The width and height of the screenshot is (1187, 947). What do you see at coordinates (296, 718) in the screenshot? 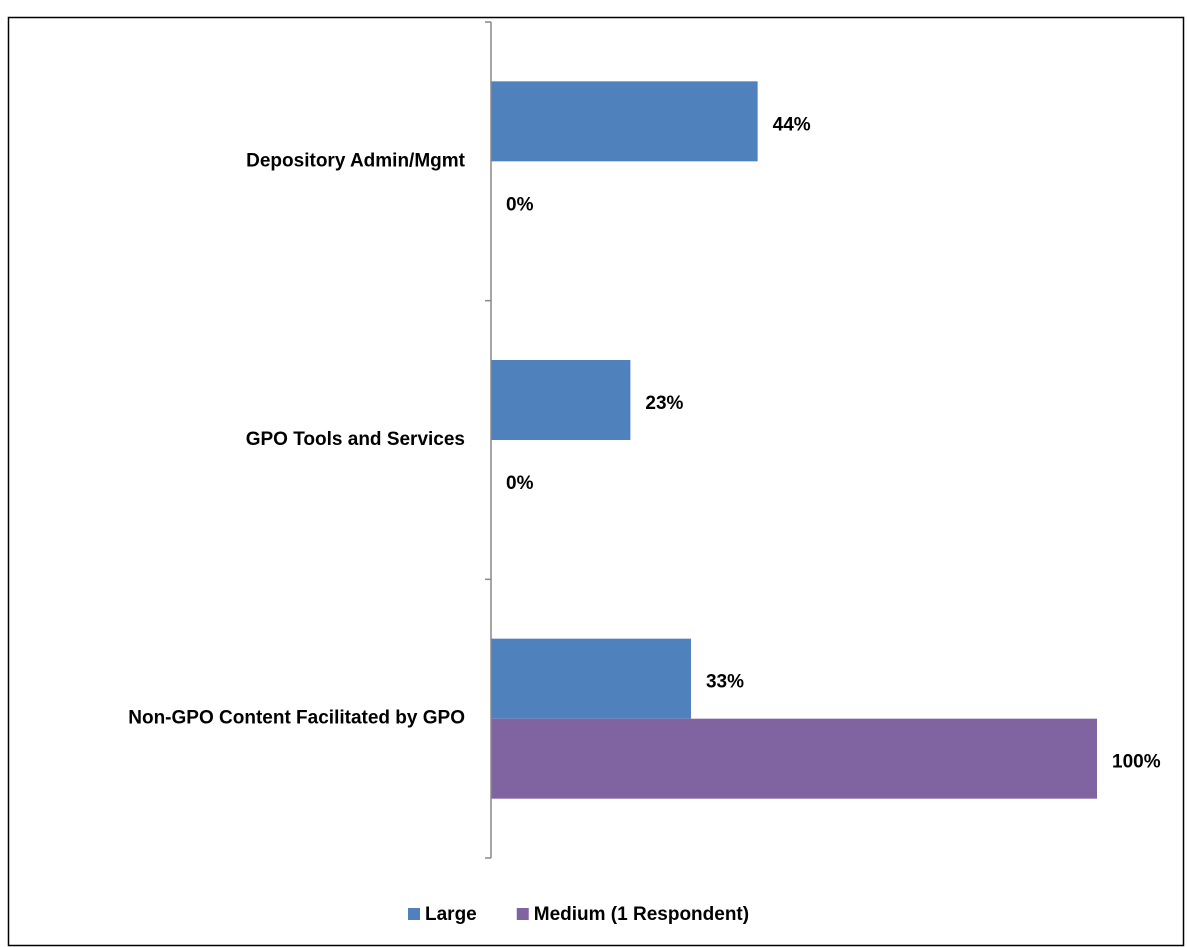
I see `category-label: Non-GPO Content Facilitated by GPO` at bounding box center [296, 718].